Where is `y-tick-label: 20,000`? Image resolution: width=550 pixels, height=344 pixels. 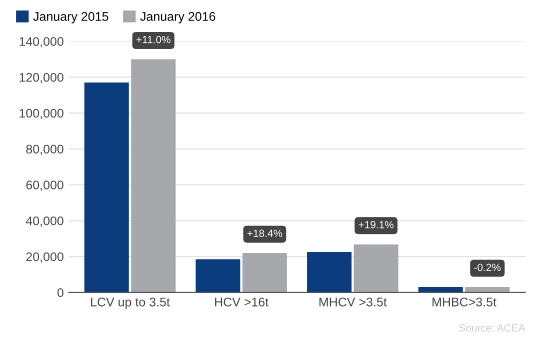
y-tick-label: 20,000 is located at coordinates (45, 257).